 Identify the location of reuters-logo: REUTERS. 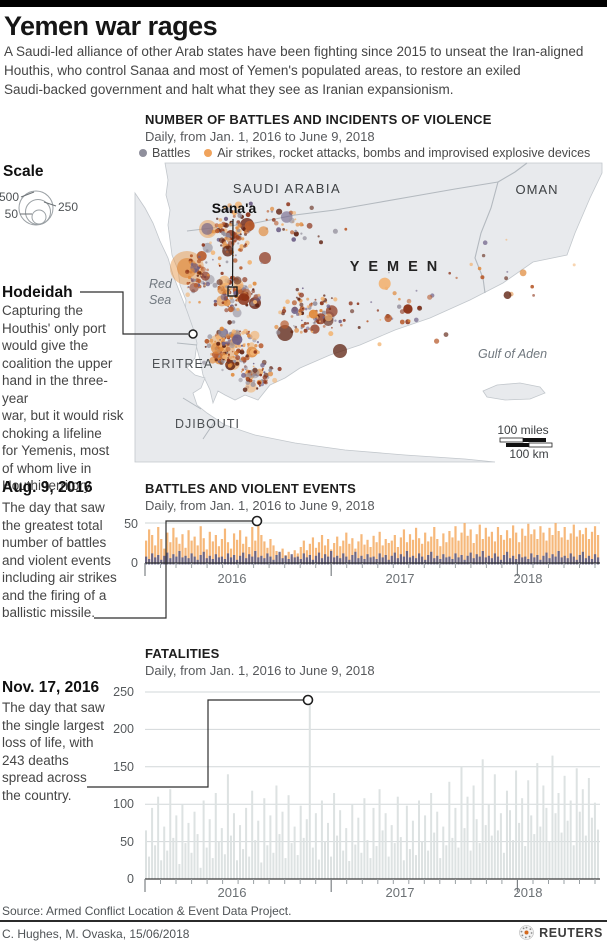
(561, 932).